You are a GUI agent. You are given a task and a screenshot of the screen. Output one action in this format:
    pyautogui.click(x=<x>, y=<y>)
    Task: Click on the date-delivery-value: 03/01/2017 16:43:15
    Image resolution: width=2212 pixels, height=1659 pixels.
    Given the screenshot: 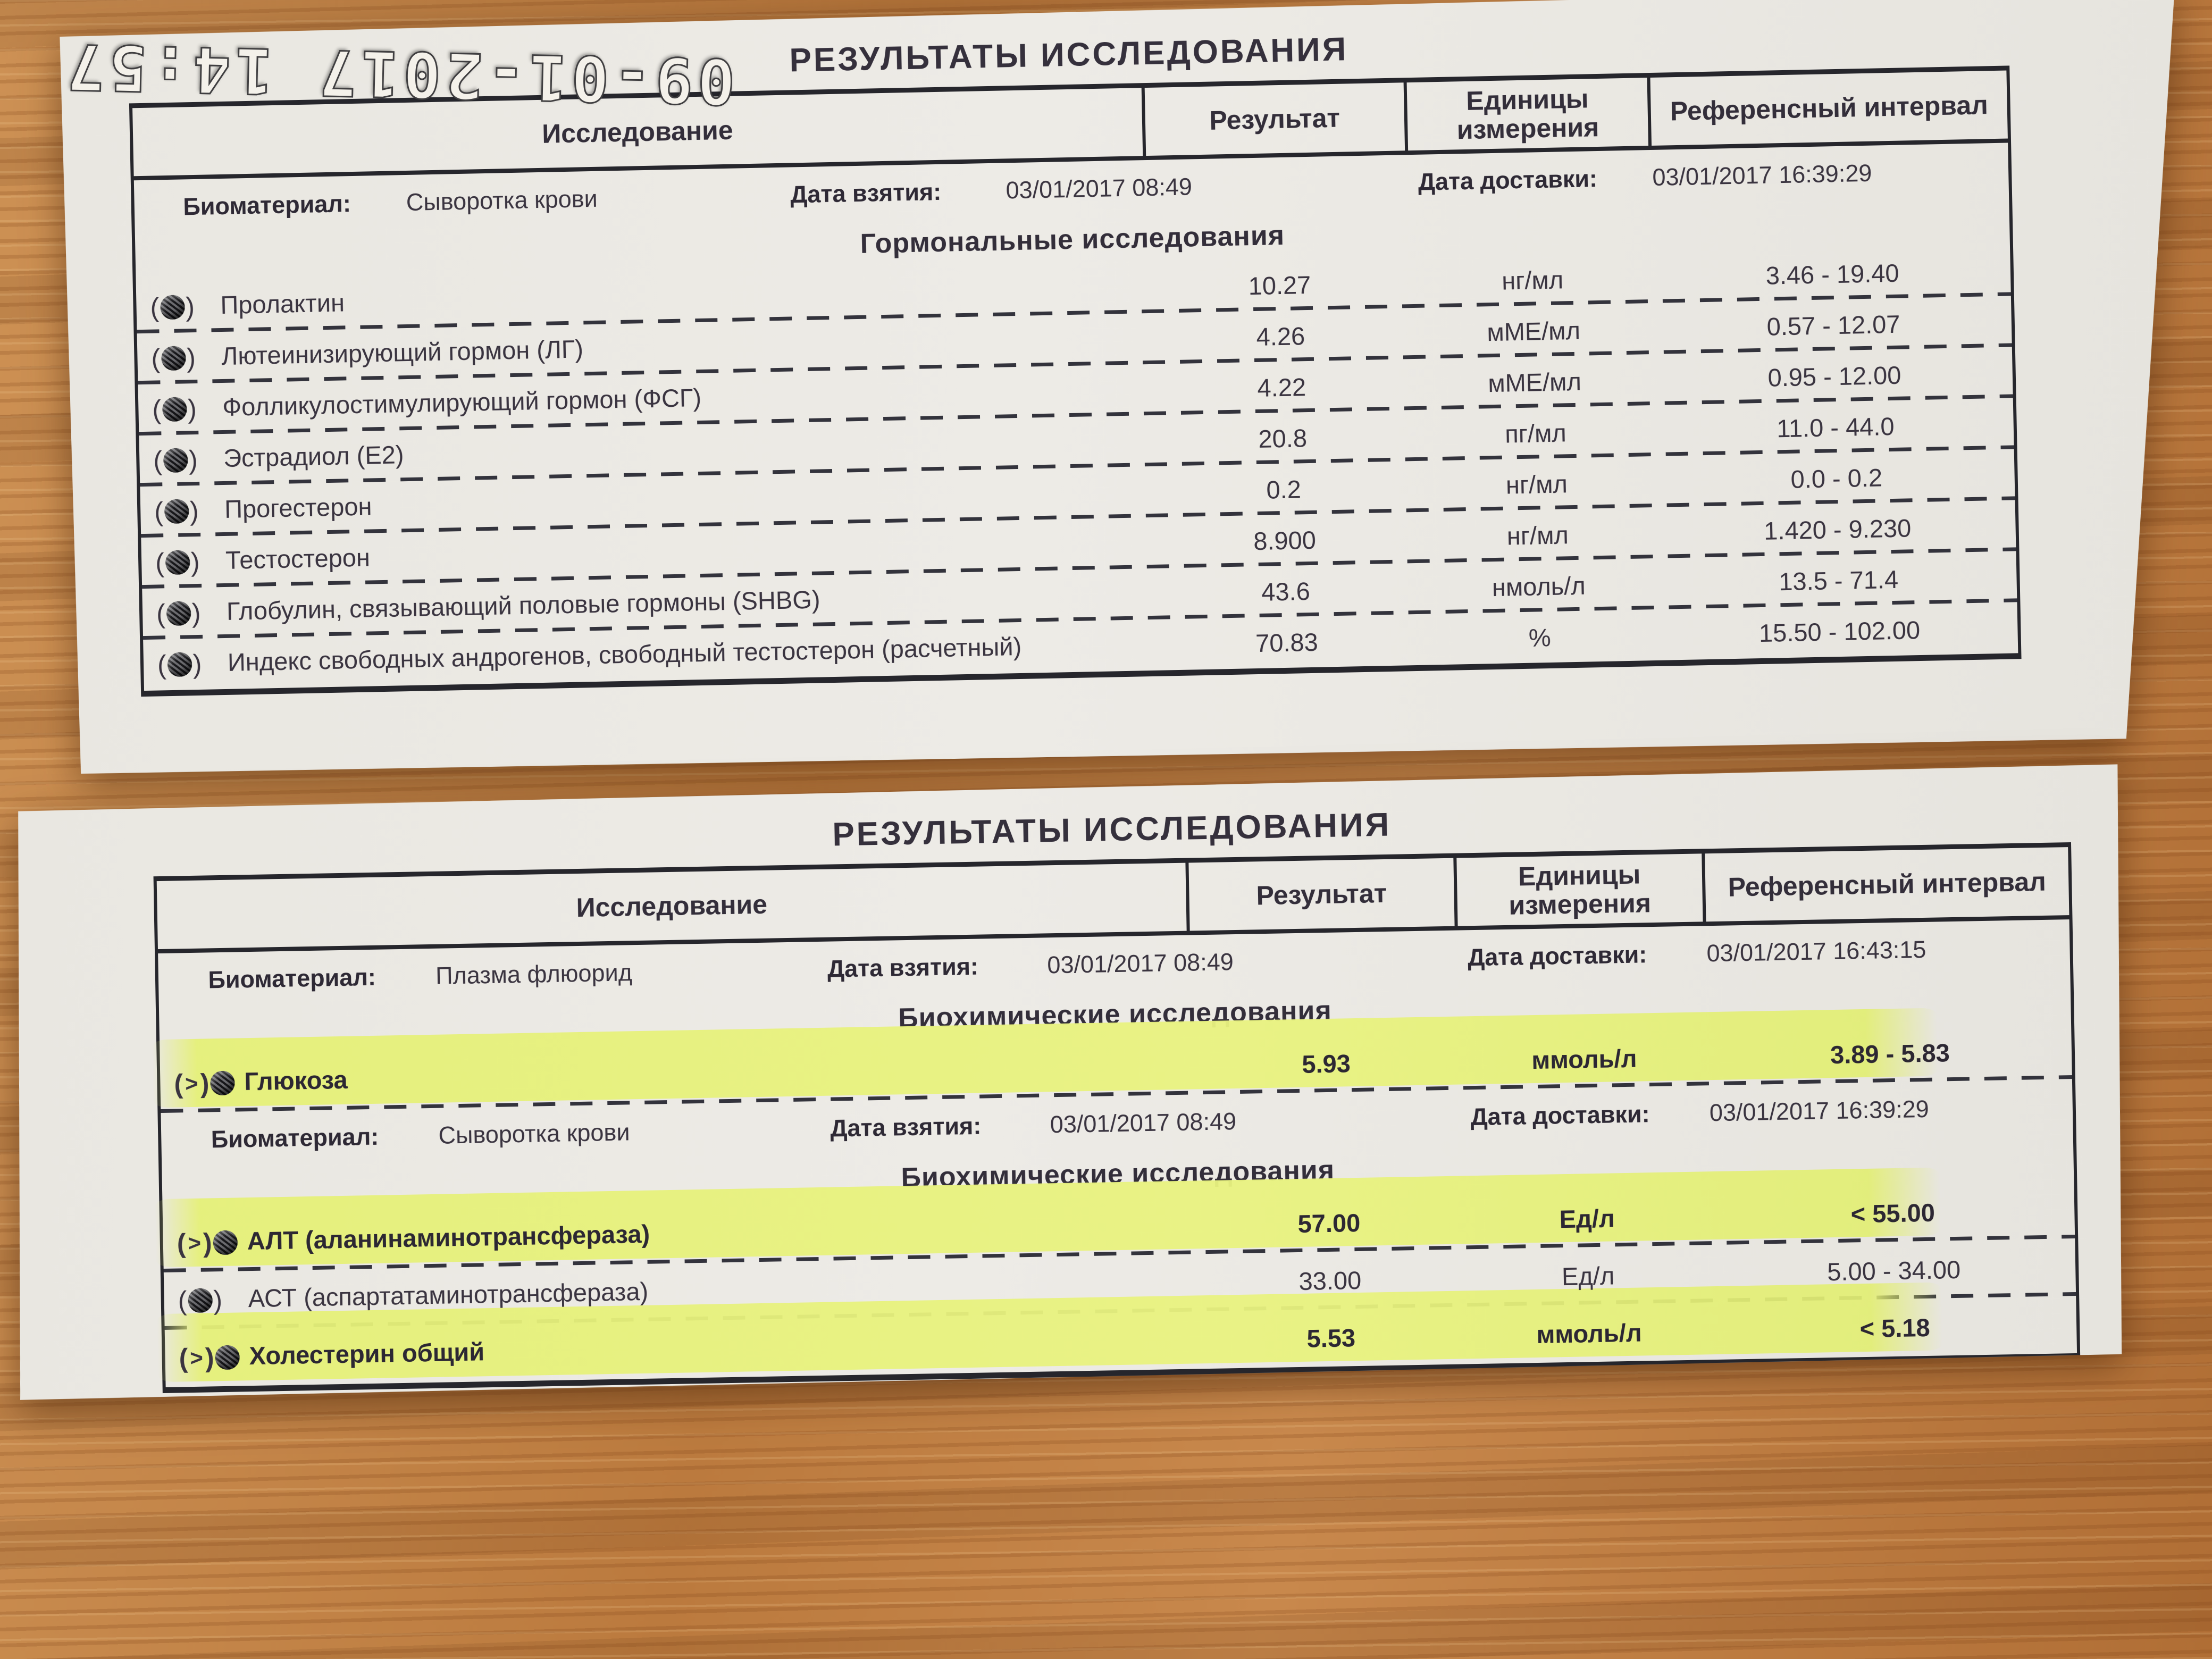 What is the action you would take?
    pyautogui.click(x=1816, y=951)
    